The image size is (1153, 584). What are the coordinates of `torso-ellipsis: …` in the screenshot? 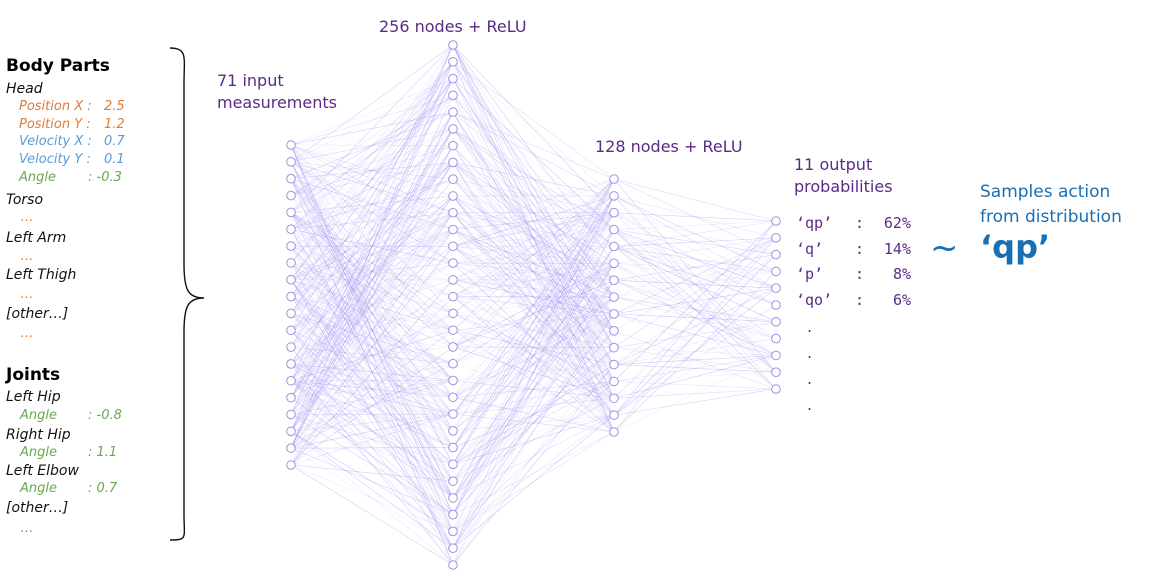 It's located at (26, 217).